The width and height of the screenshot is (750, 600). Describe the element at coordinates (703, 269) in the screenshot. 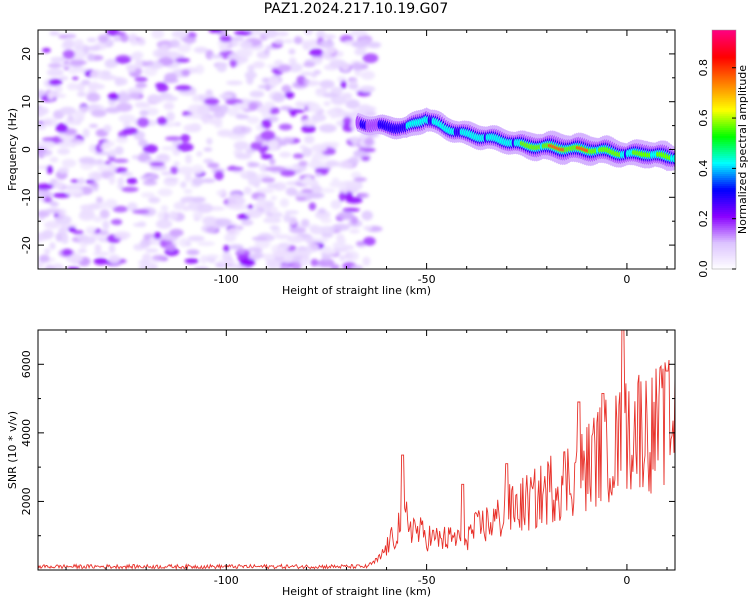

I see `colorbar-tick-label: 0.0` at that location.